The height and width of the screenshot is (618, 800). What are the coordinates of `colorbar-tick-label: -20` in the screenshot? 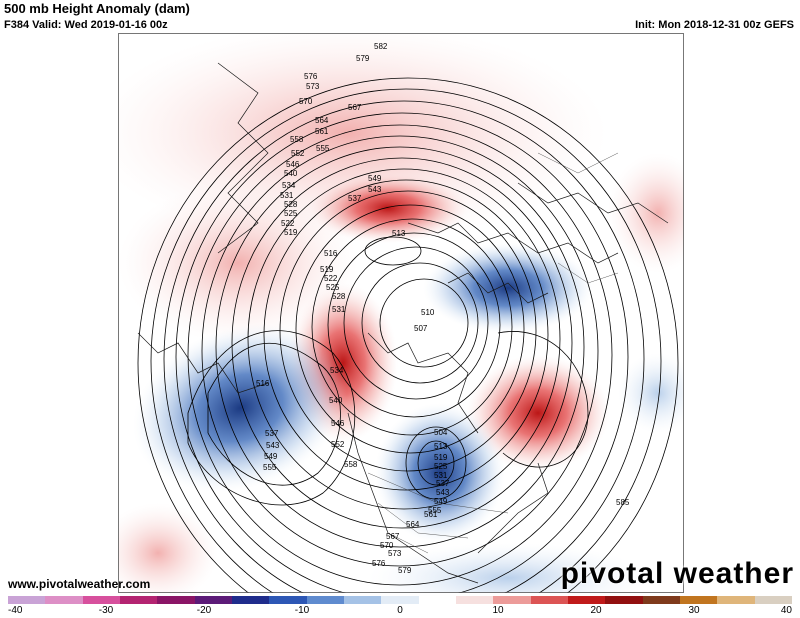 It's located at (204, 610).